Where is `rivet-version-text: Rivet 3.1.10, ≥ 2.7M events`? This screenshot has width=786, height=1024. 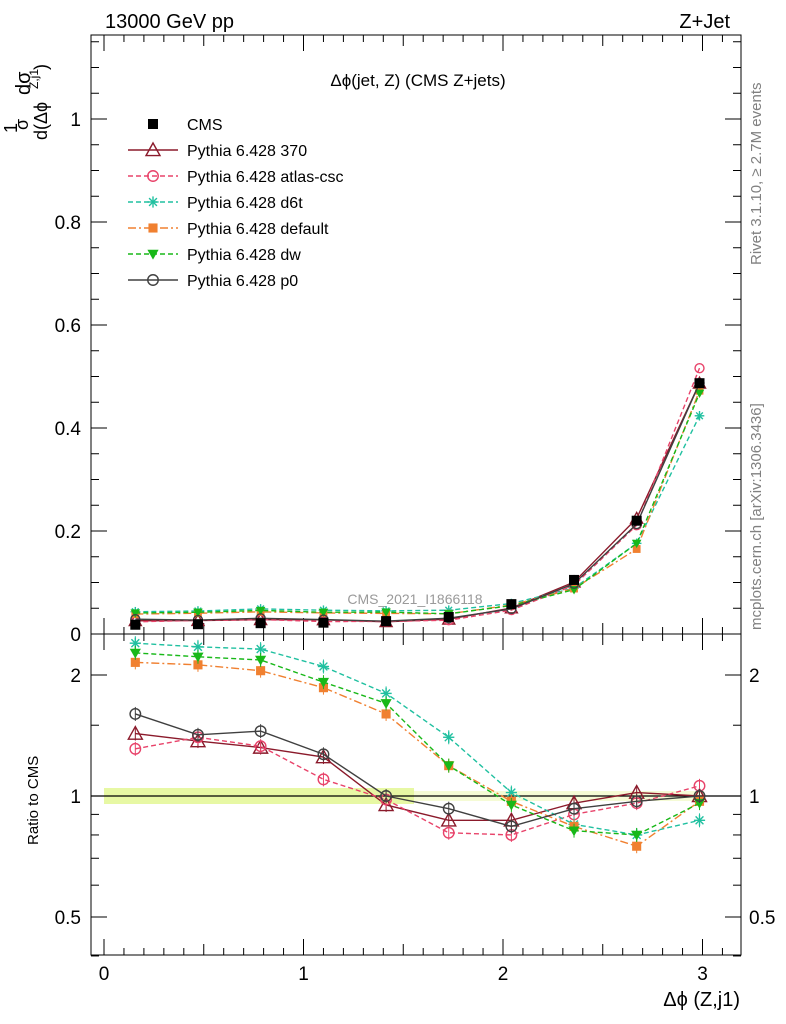 rivet-version-text: Rivet 3.1.10, ≥ 2.7M events is located at coordinates (756, 174).